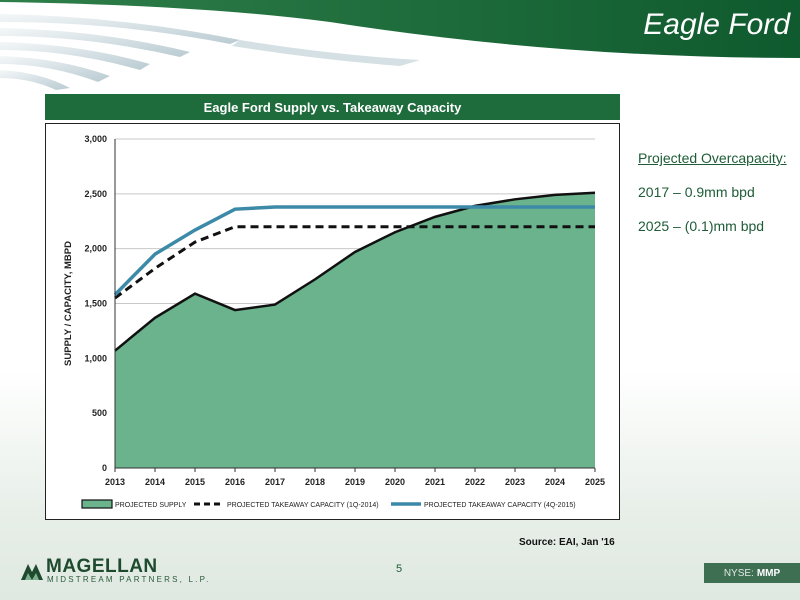  Describe the element at coordinates (500, 505) in the screenshot. I see `legend-label: PROJECTED TAKEAWAY CAPACITY (4Q-2015)` at that location.